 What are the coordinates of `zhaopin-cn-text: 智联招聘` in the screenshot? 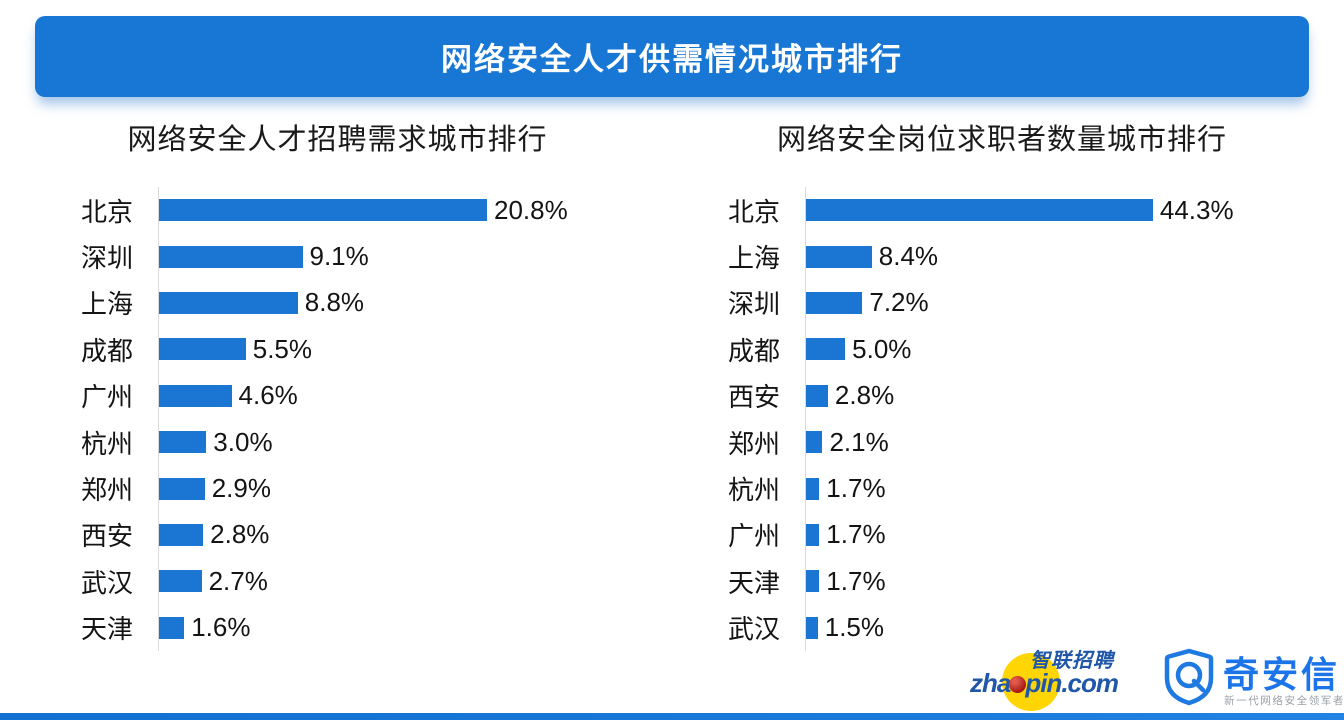 It's located at (1072, 661).